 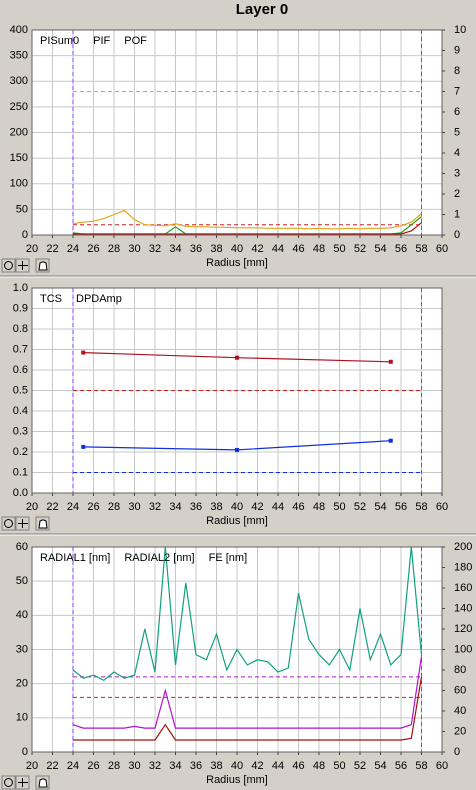 I want to click on y-tick-label: 0.6, so click(x=20, y=370).